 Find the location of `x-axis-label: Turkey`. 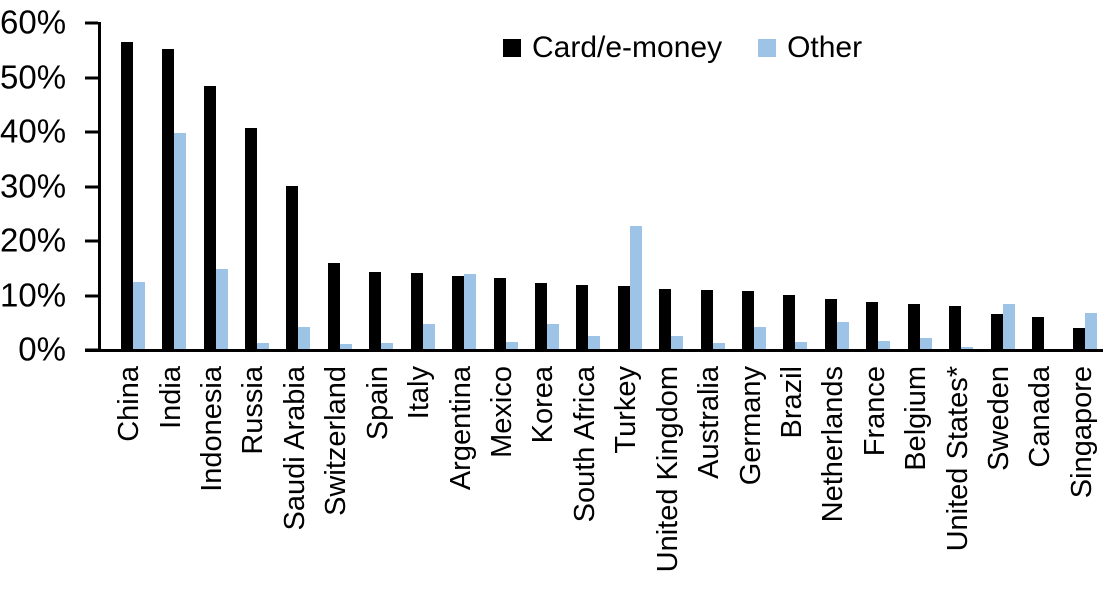

x-axis-label: Turkey is located at coordinates (626, 410).